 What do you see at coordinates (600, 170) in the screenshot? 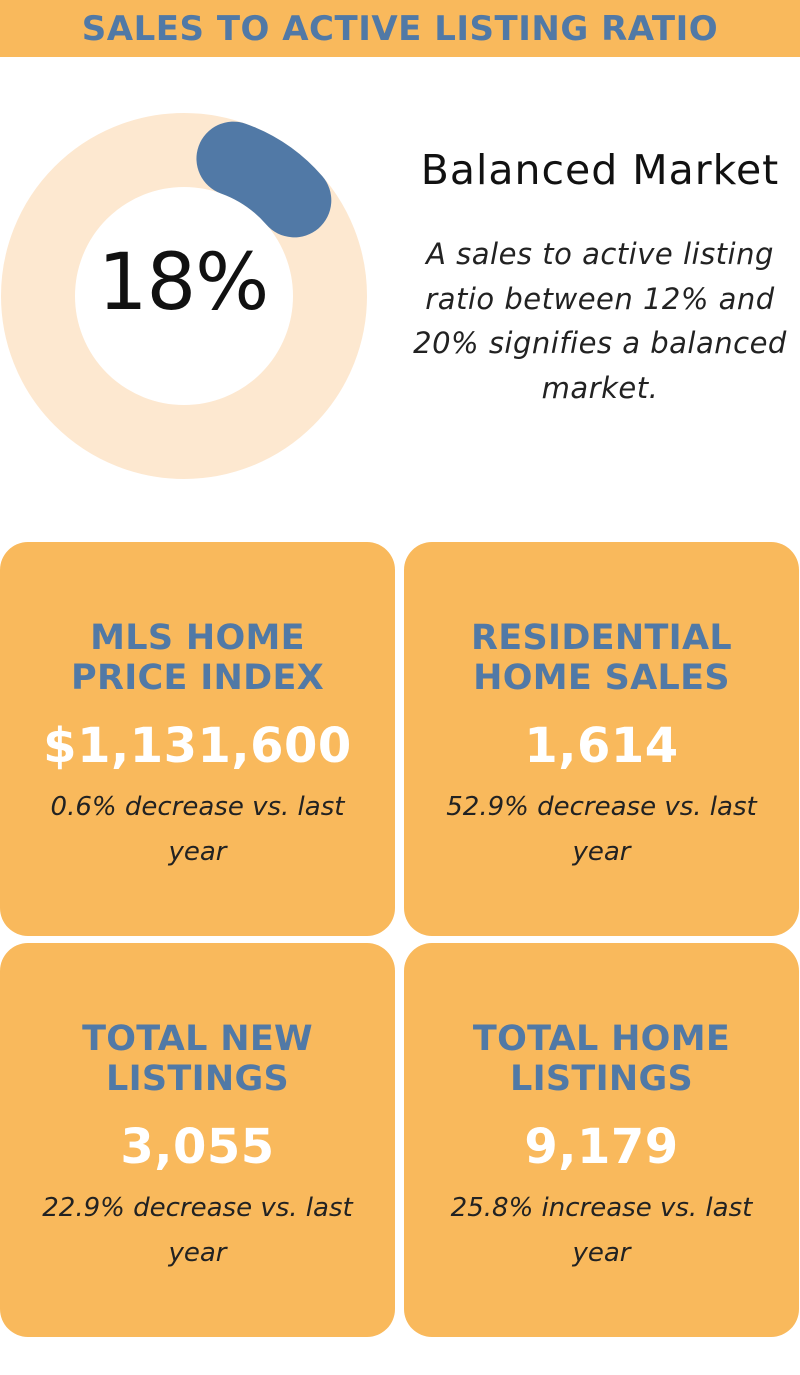
I see `market-status-heading: Balanced Market` at bounding box center [600, 170].